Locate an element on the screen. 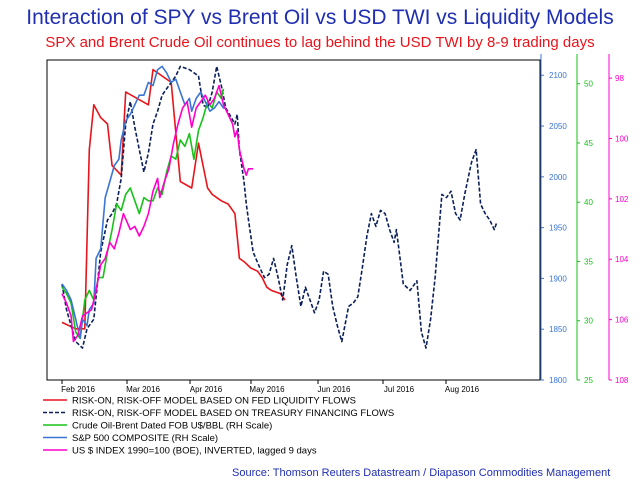 The width and height of the screenshot is (640, 487). usd-tick-label: 102 is located at coordinates (622, 199).